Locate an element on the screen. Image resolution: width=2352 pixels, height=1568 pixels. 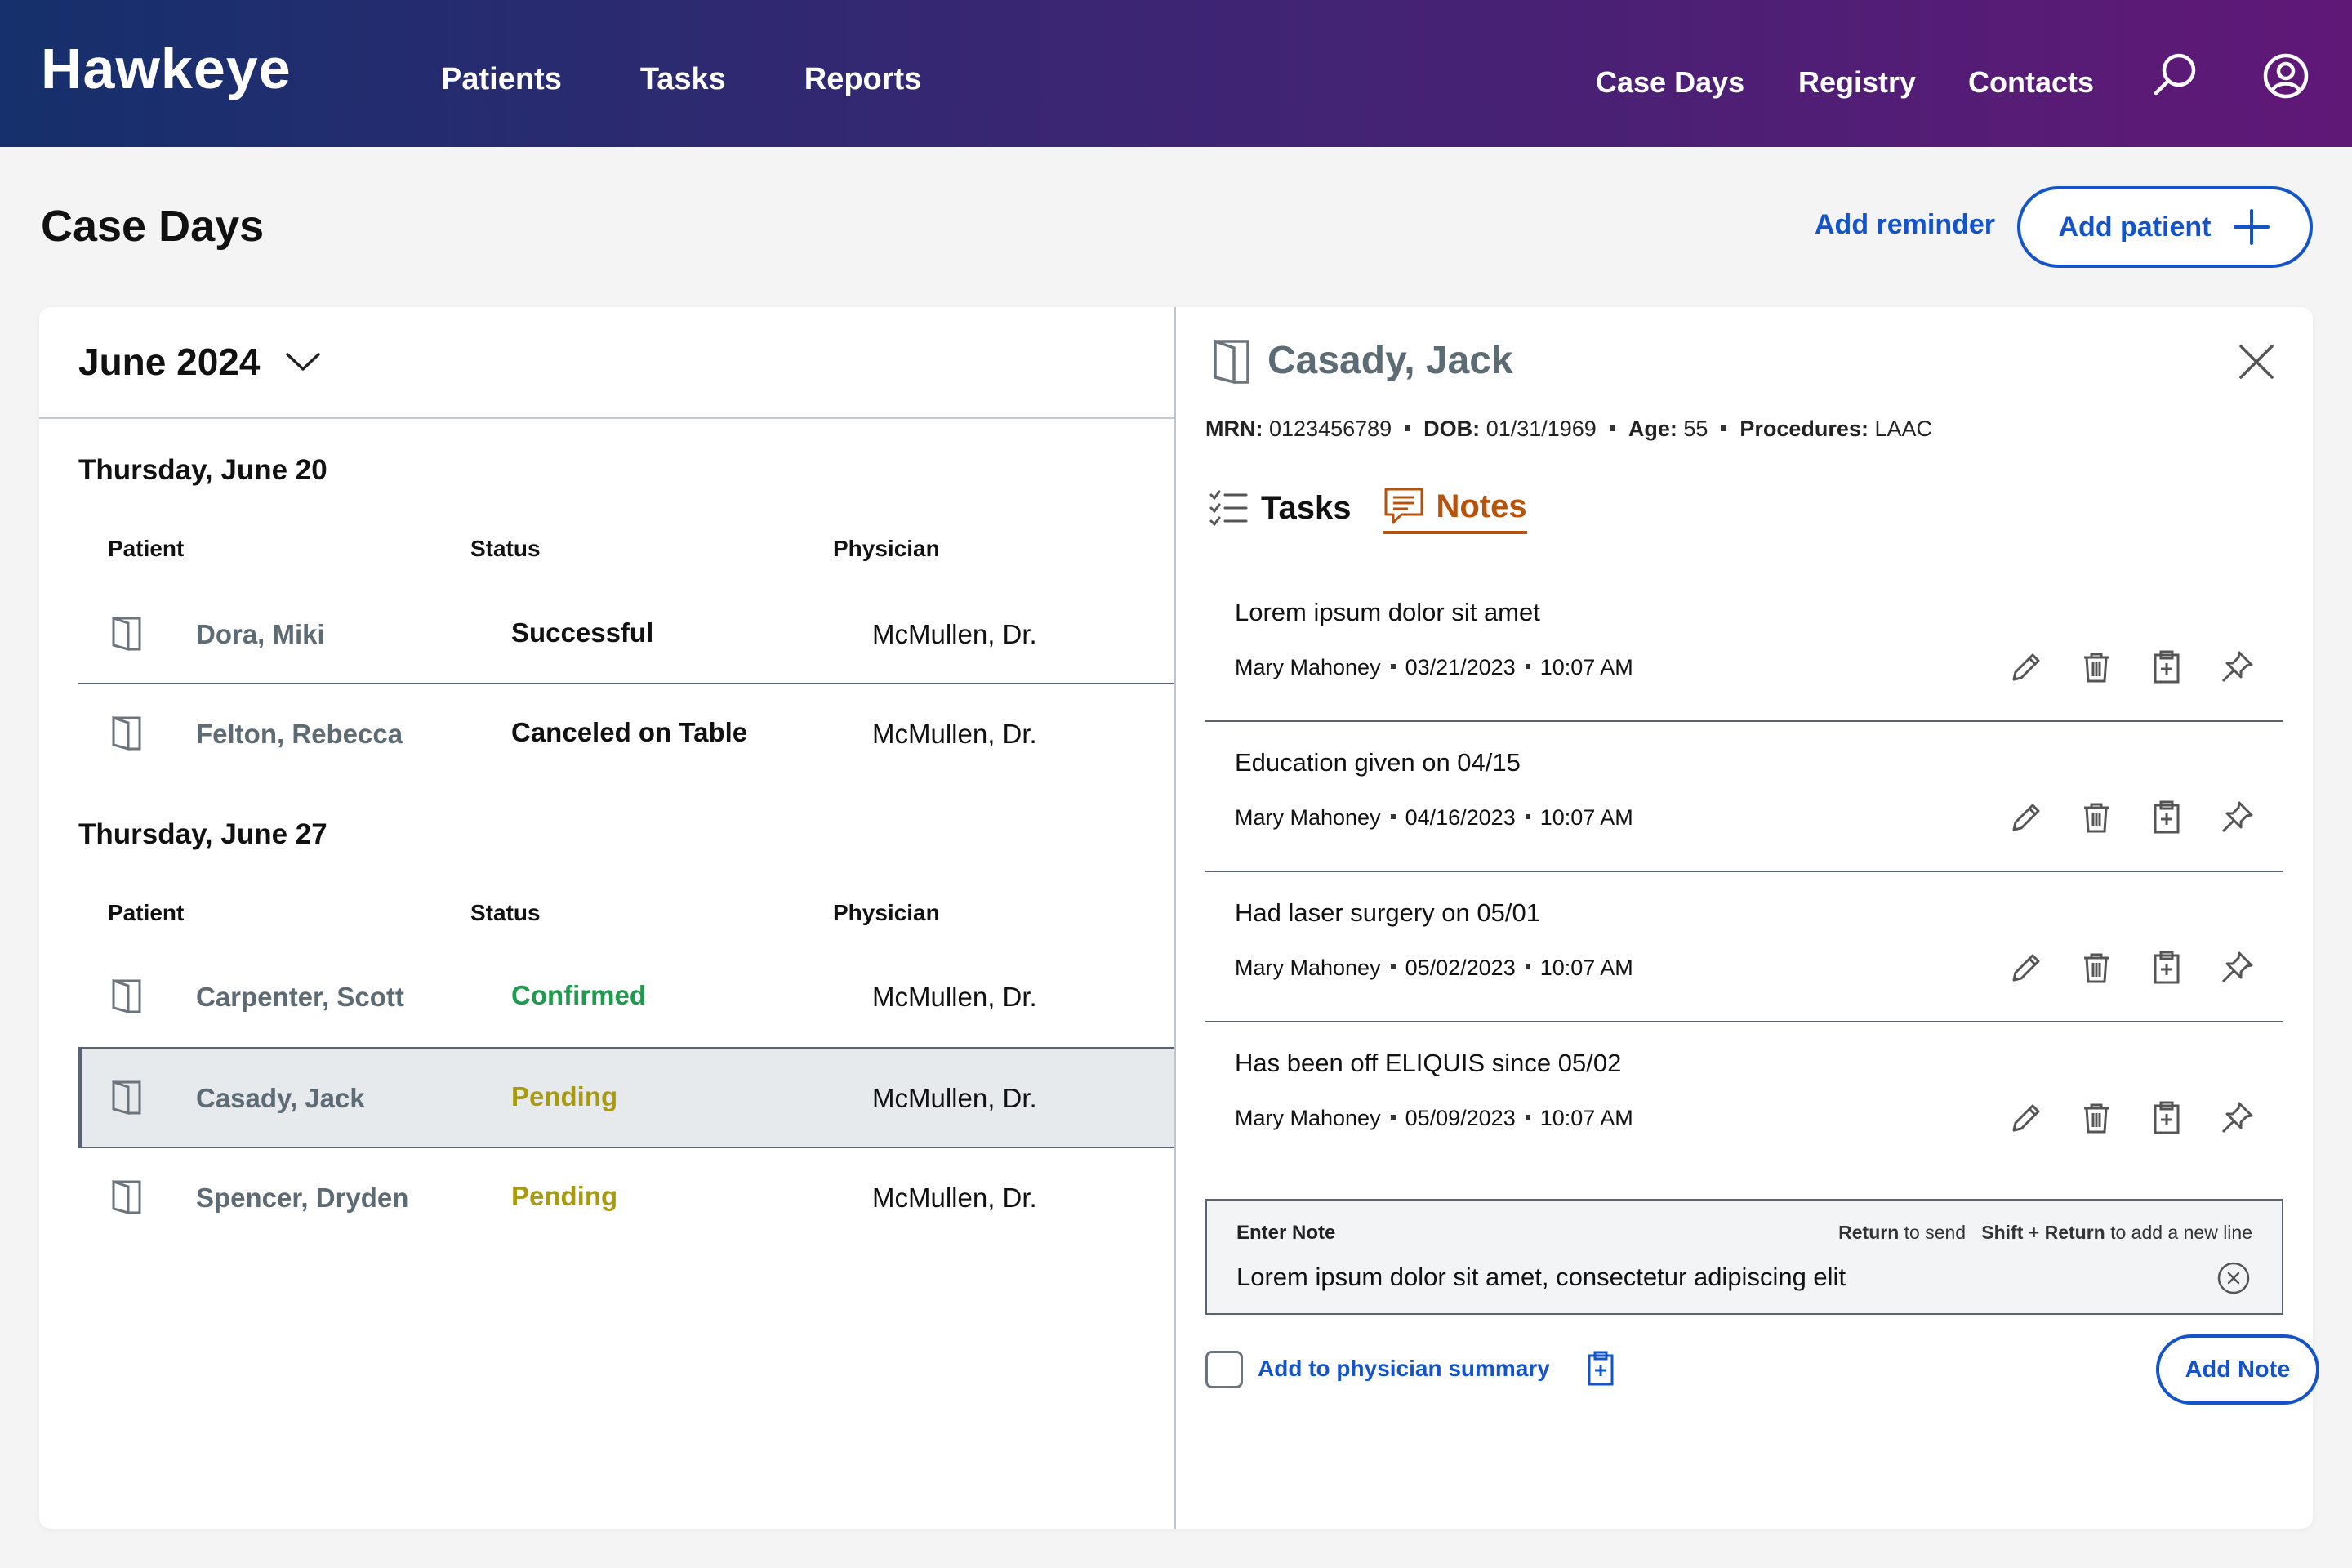
nav-item-patients: Patients is located at coordinates (501, 79).